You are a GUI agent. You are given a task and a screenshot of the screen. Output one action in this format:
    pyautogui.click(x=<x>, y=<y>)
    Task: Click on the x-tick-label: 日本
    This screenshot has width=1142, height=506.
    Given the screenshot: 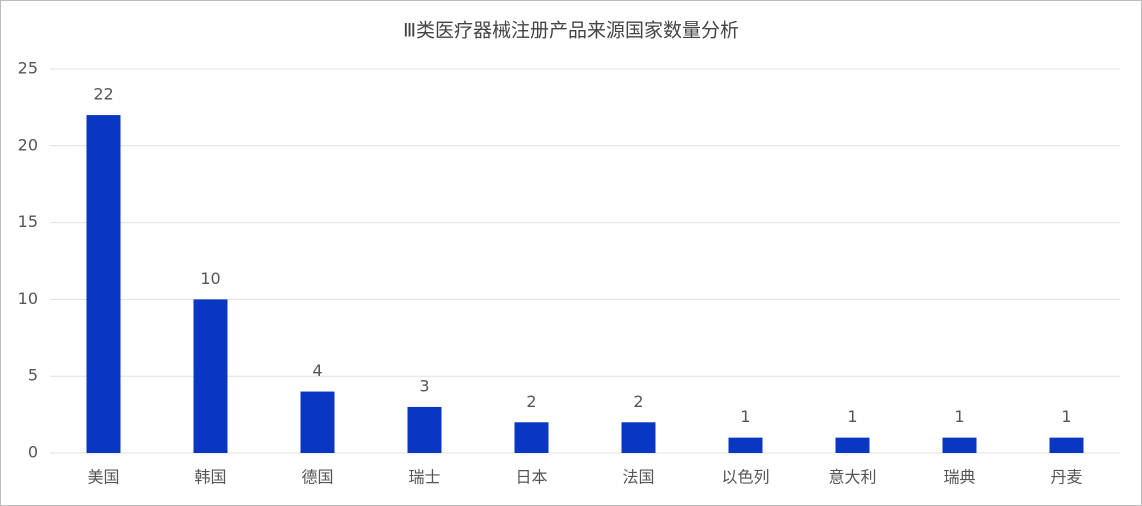 What is the action you would take?
    pyautogui.click(x=531, y=477)
    